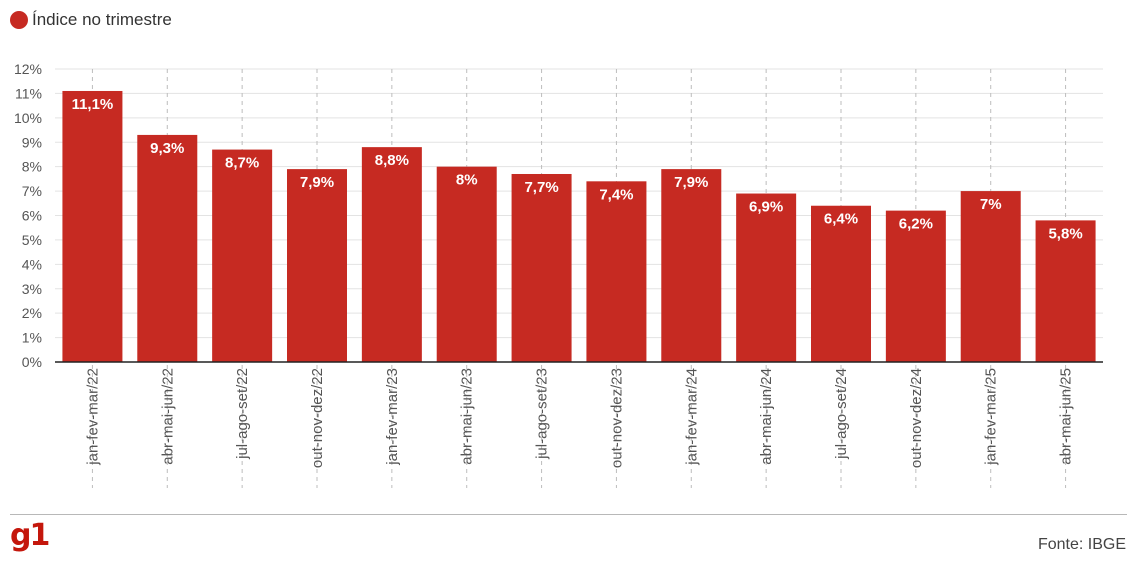 Image resolution: width=1132 pixels, height=578 pixels. I want to click on y-tick-label: 10%, so click(28, 118).